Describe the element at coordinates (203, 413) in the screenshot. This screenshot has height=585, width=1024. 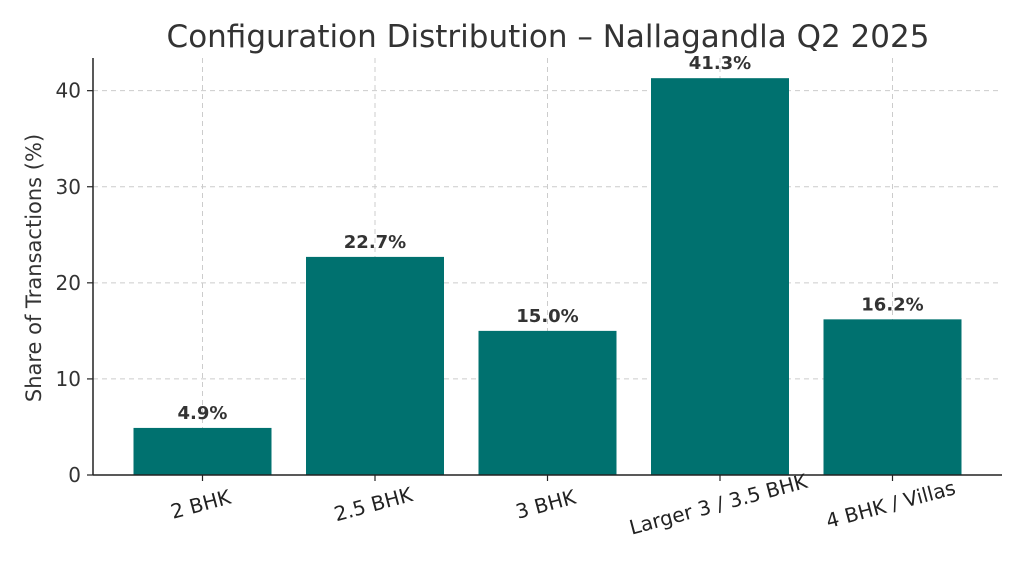
I see `bar-data-label: 4.9%` at that location.